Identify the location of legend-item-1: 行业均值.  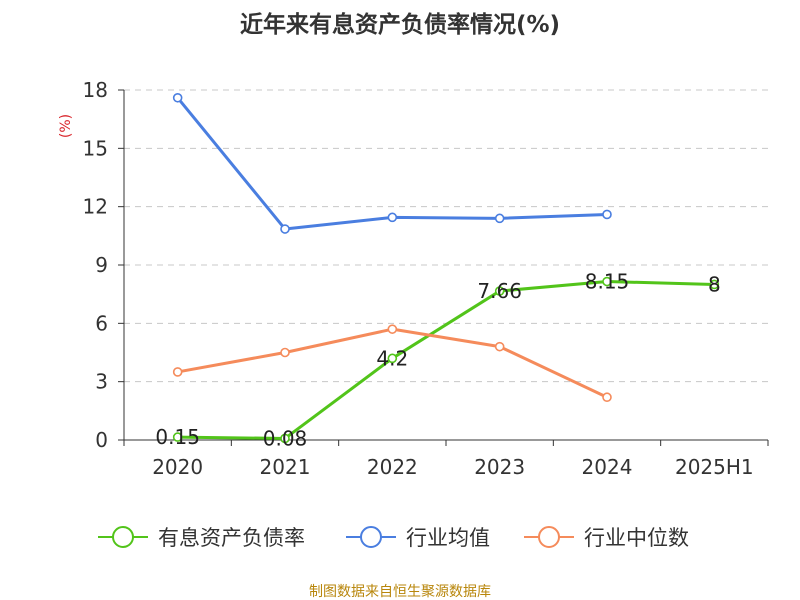
(418, 538).